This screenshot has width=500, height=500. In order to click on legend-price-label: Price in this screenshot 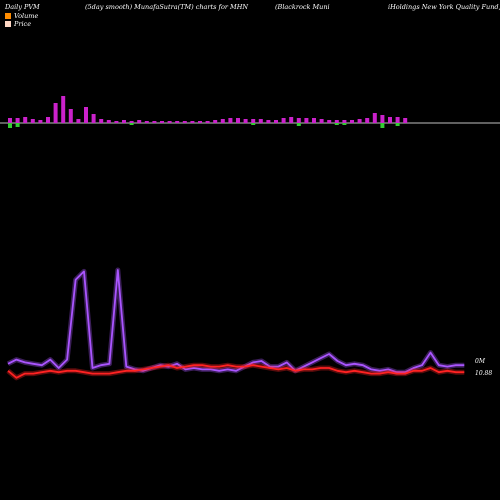, I will do `click(23, 24)`.